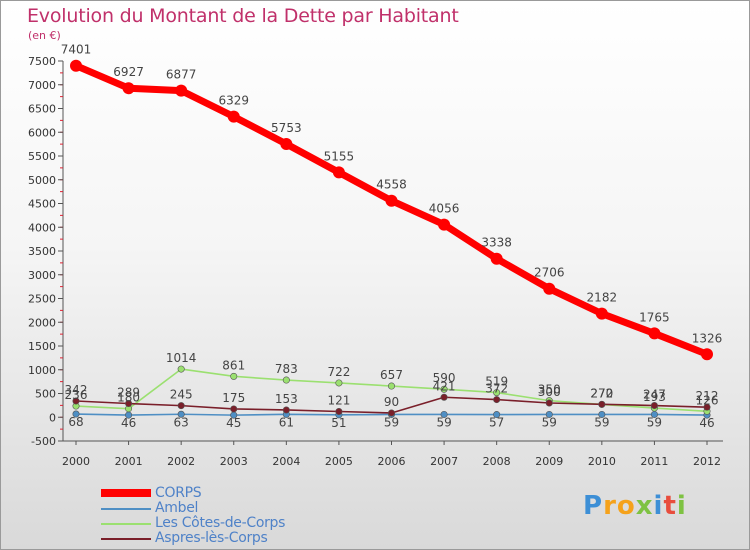 Image resolution: width=750 pixels, height=550 pixels. I want to click on x-tick-label: 2009, so click(549, 461).